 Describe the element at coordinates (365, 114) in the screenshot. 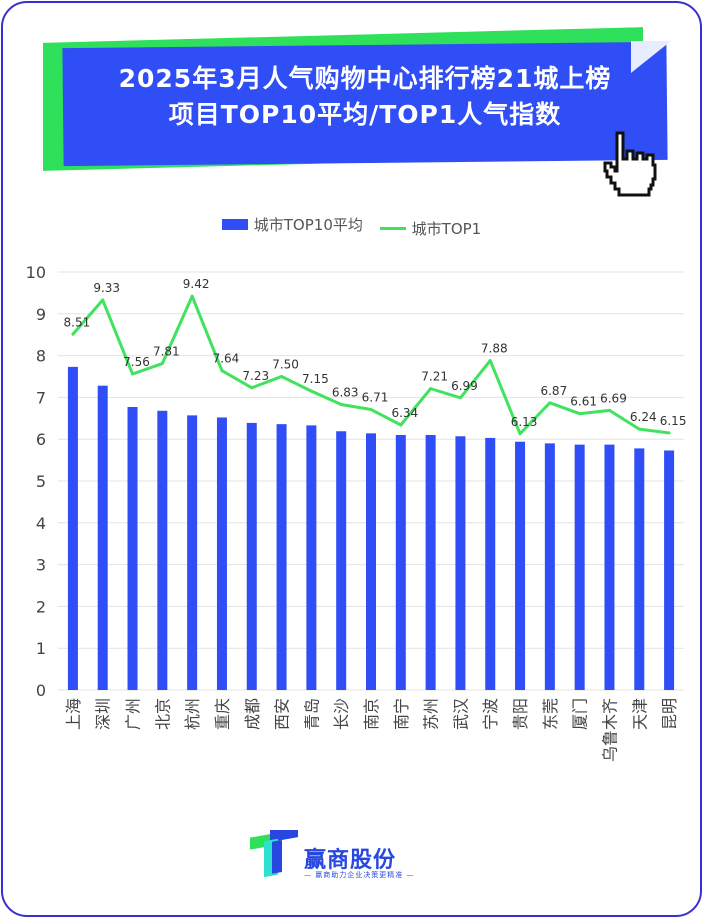

I see `title-line-2: 项目TOP10平均/TOP1人气指数` at that location.